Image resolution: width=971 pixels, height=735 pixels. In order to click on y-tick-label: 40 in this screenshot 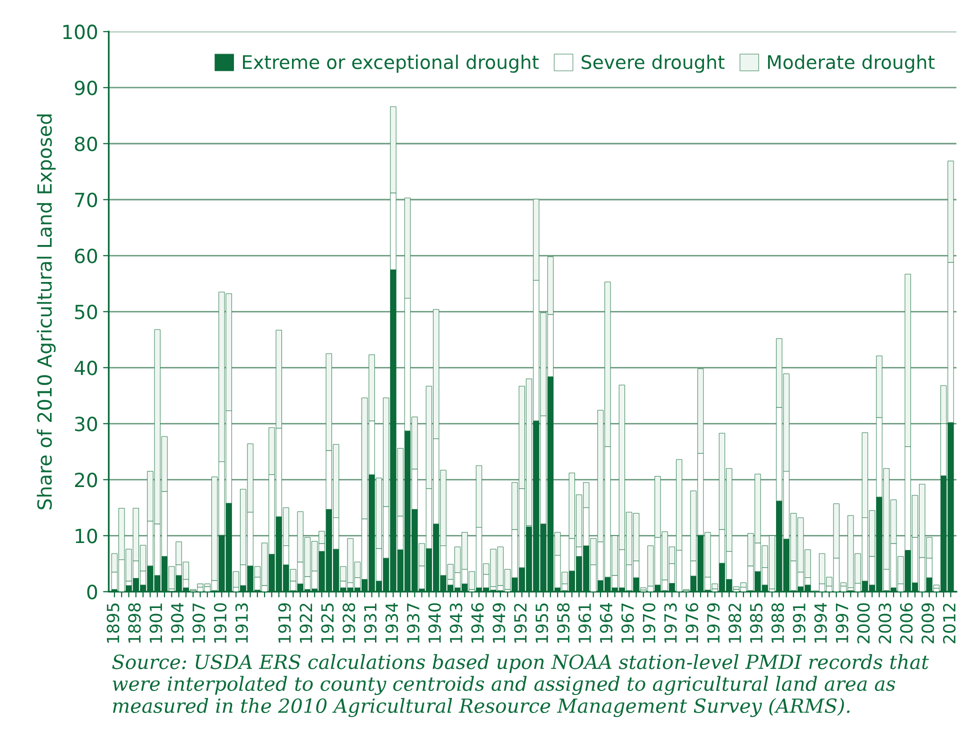, I will do `click(86, 368)`.